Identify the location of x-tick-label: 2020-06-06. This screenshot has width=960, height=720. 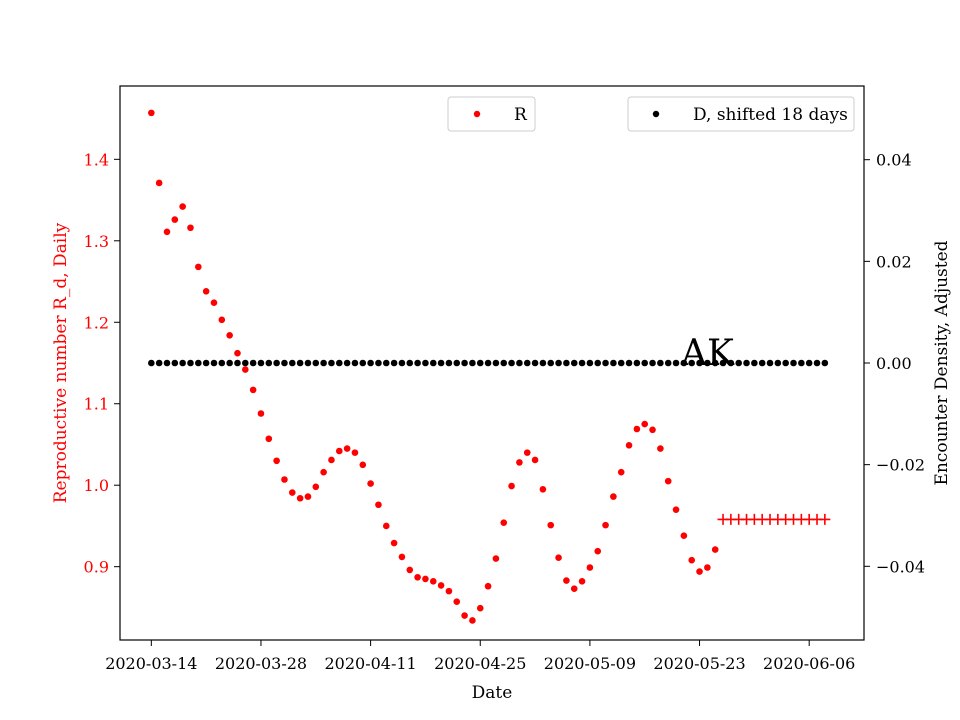
(809, 663).